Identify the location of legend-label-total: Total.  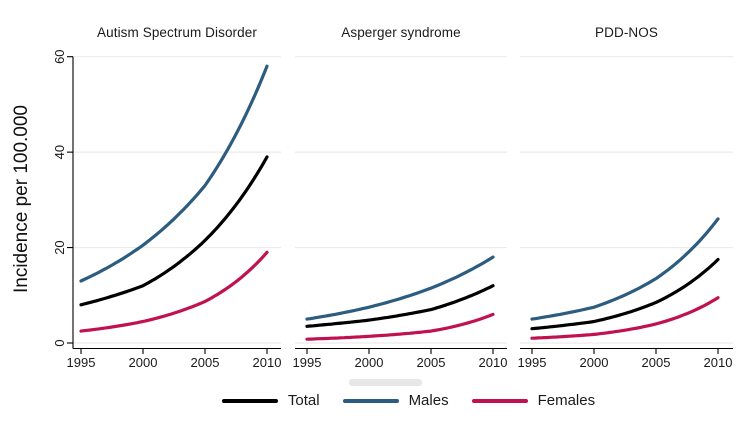
(303, 400).